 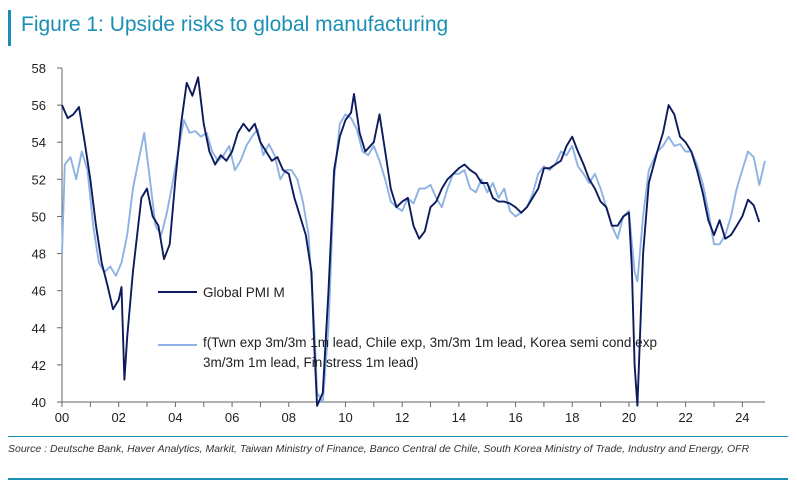 What do you see at coordinates (39, 179) in the screenshot?
I see `y-tick-label: 52` at bounding box center [39, 179].